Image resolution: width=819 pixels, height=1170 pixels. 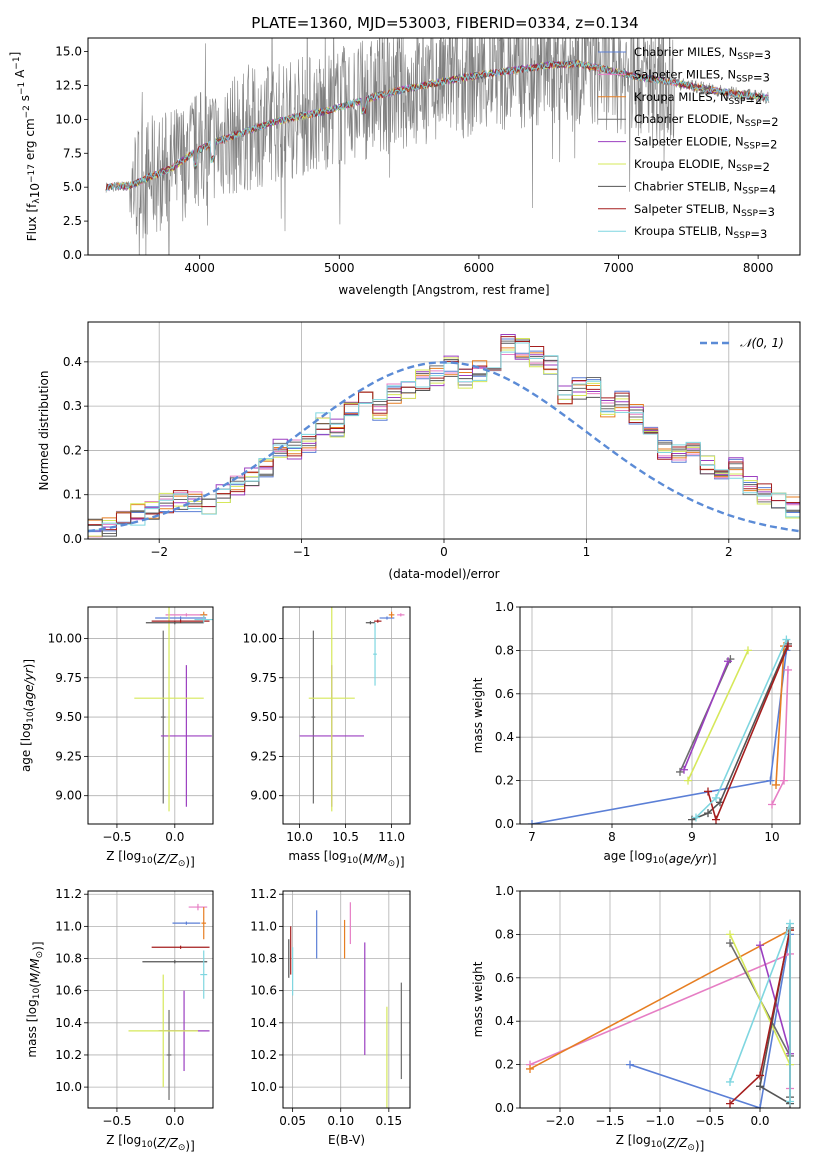 What do you see at coordinates (72, 153) in the screenshot?
I see `y-tick-label: 7.5` at bounding box center [72, 153].